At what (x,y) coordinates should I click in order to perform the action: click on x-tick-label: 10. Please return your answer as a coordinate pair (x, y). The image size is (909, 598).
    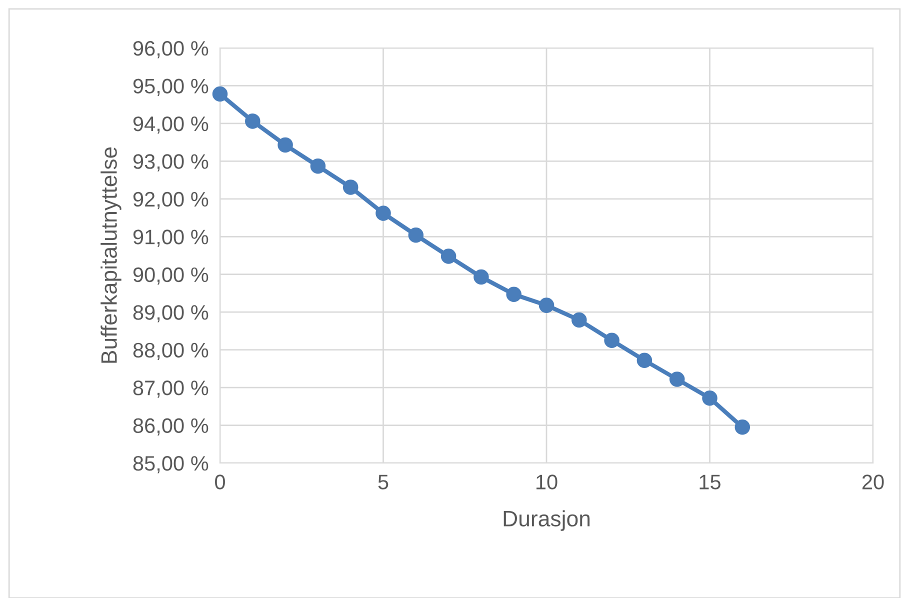
    Looking at the image, I should click on (547, 482).